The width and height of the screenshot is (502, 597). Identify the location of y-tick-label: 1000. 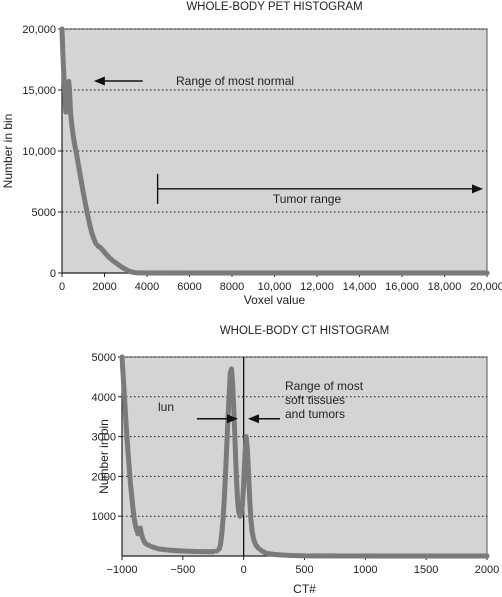
(104, 517).